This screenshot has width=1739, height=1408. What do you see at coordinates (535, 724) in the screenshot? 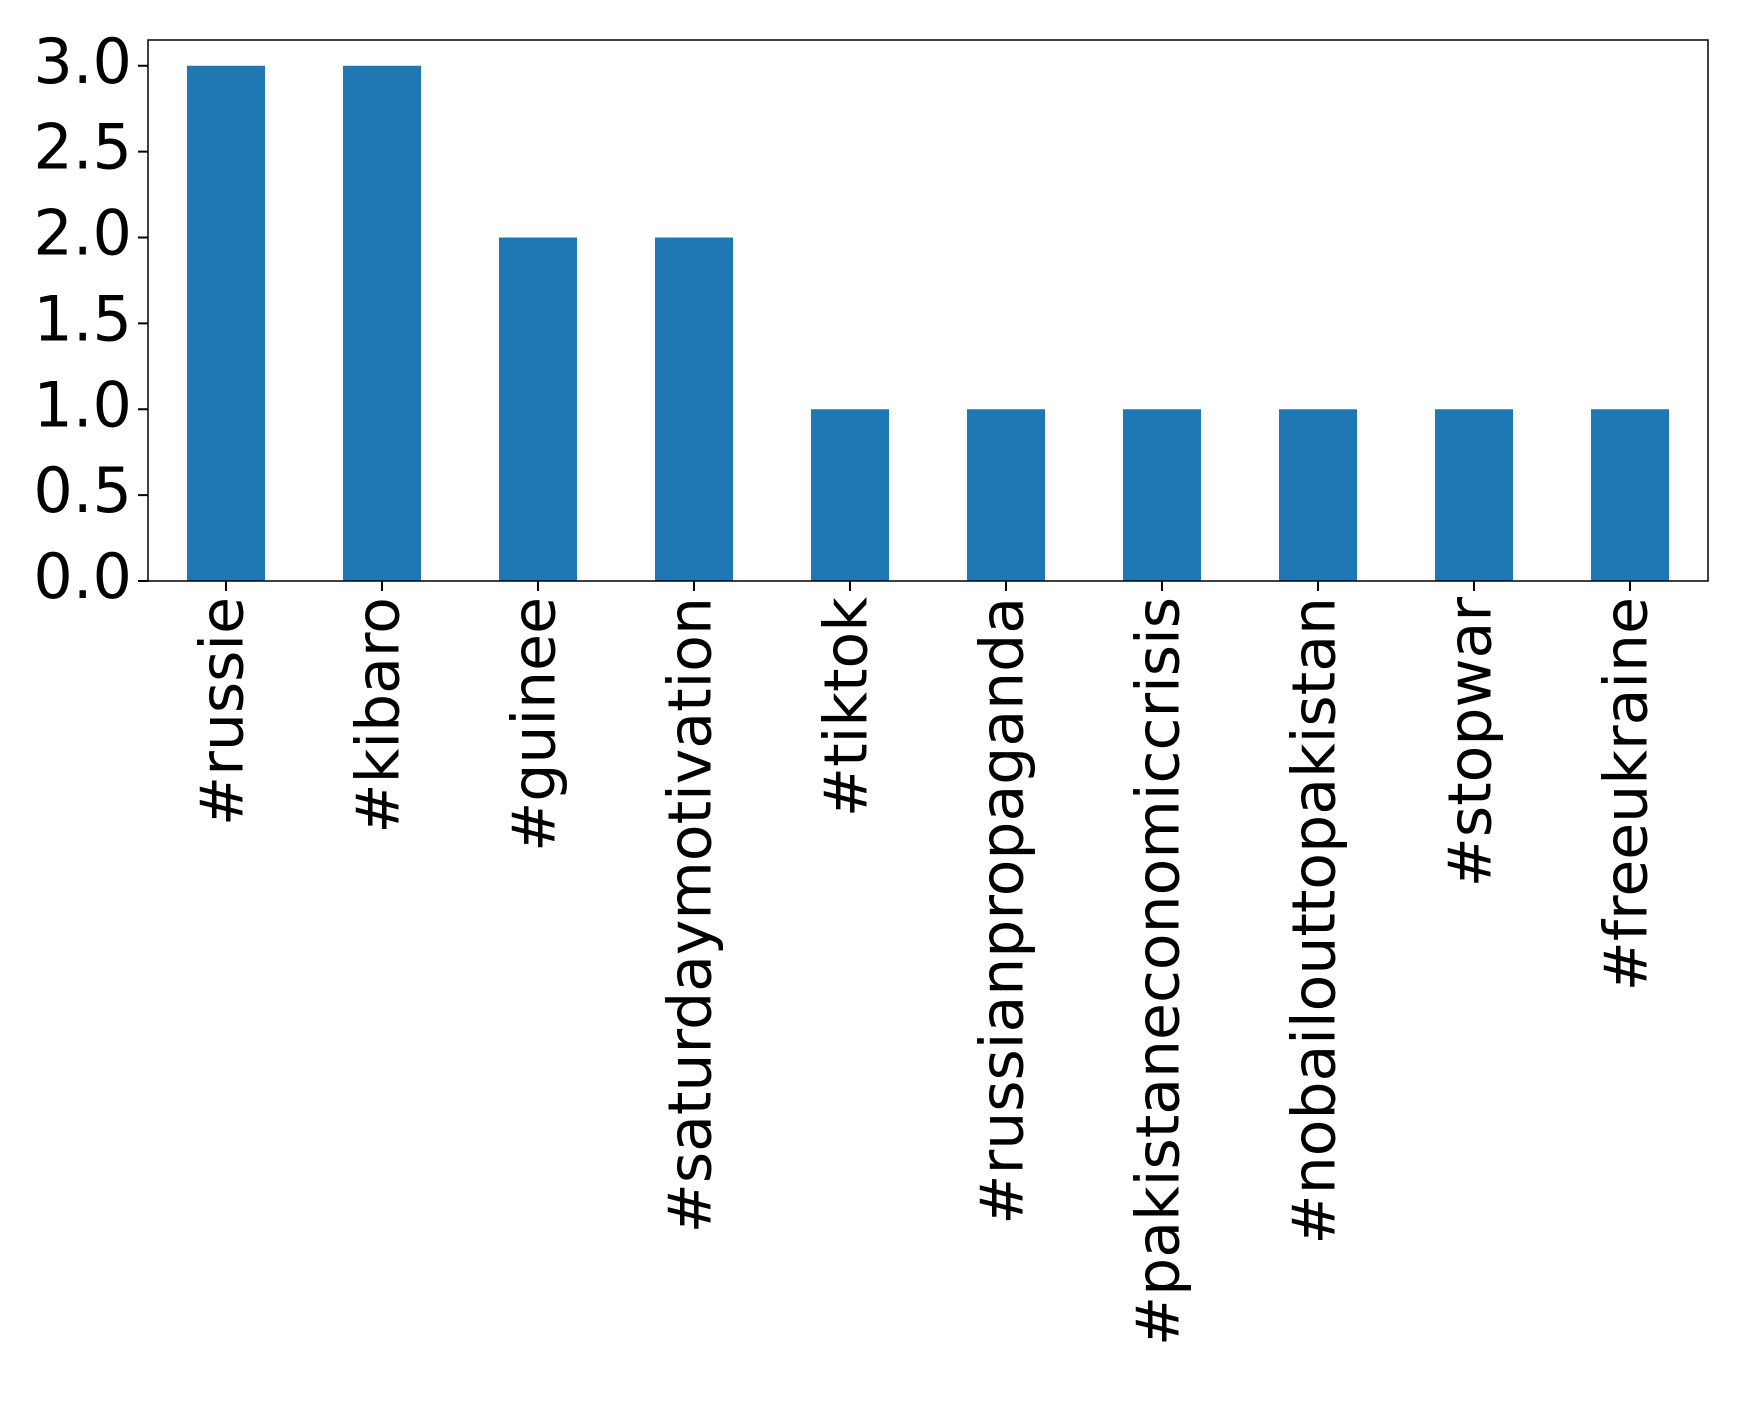
I see `x-tick-label: #guinee` at bounding box center [535, 724].